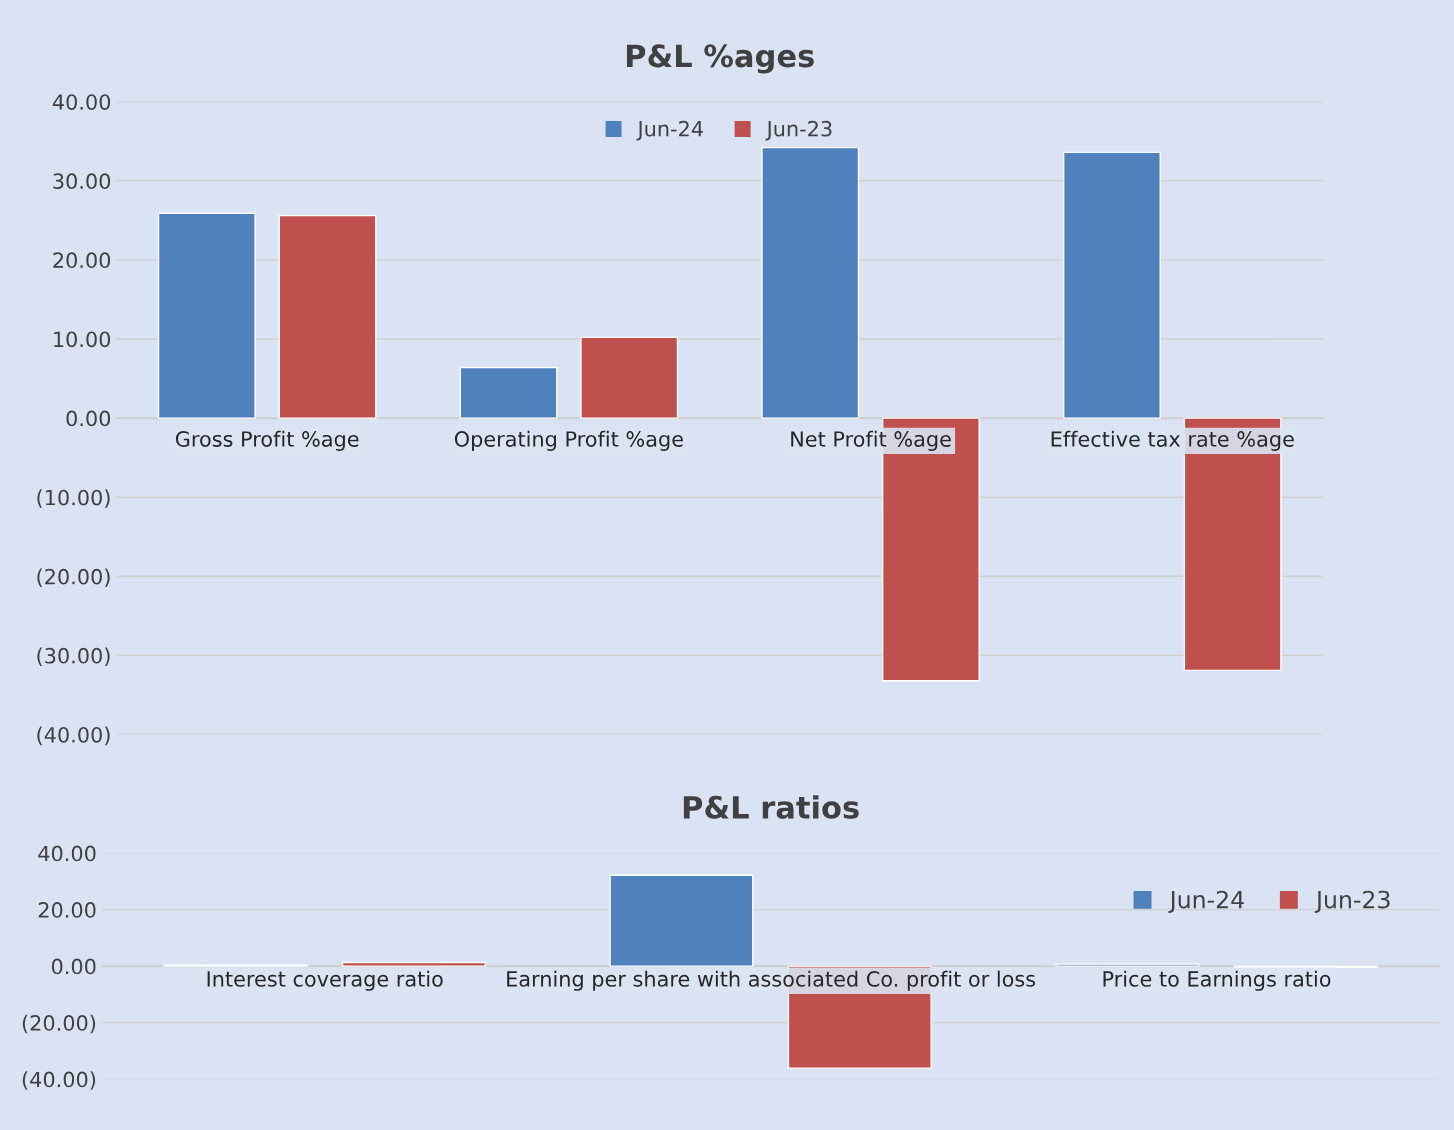  Describe the element at coordinates (771, 807) in the screenshot. I see `chart-title: P&L ratios` at that location.